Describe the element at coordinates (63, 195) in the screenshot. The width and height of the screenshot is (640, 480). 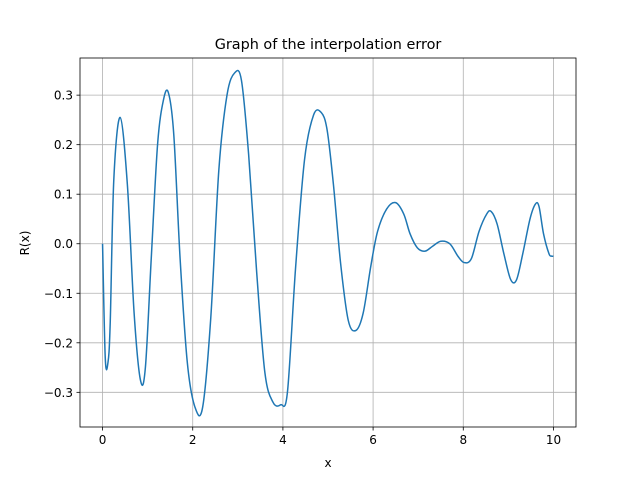
I see `y-tick-label: 0.1` at that location.